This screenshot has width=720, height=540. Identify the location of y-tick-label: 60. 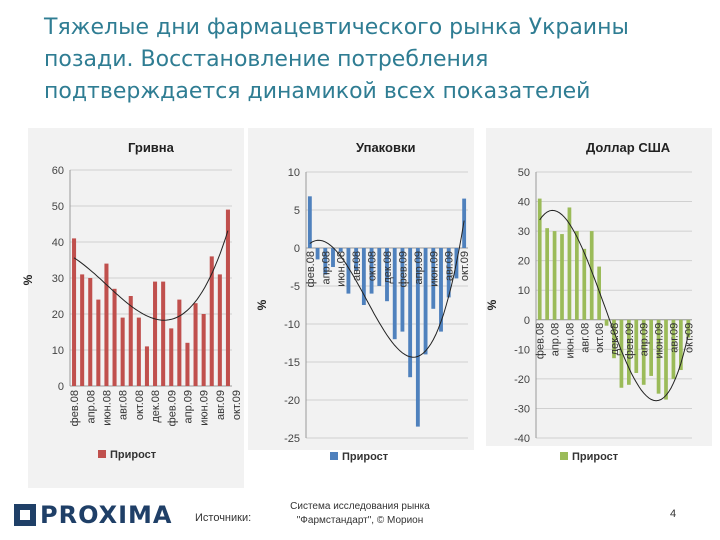
(58, 171).